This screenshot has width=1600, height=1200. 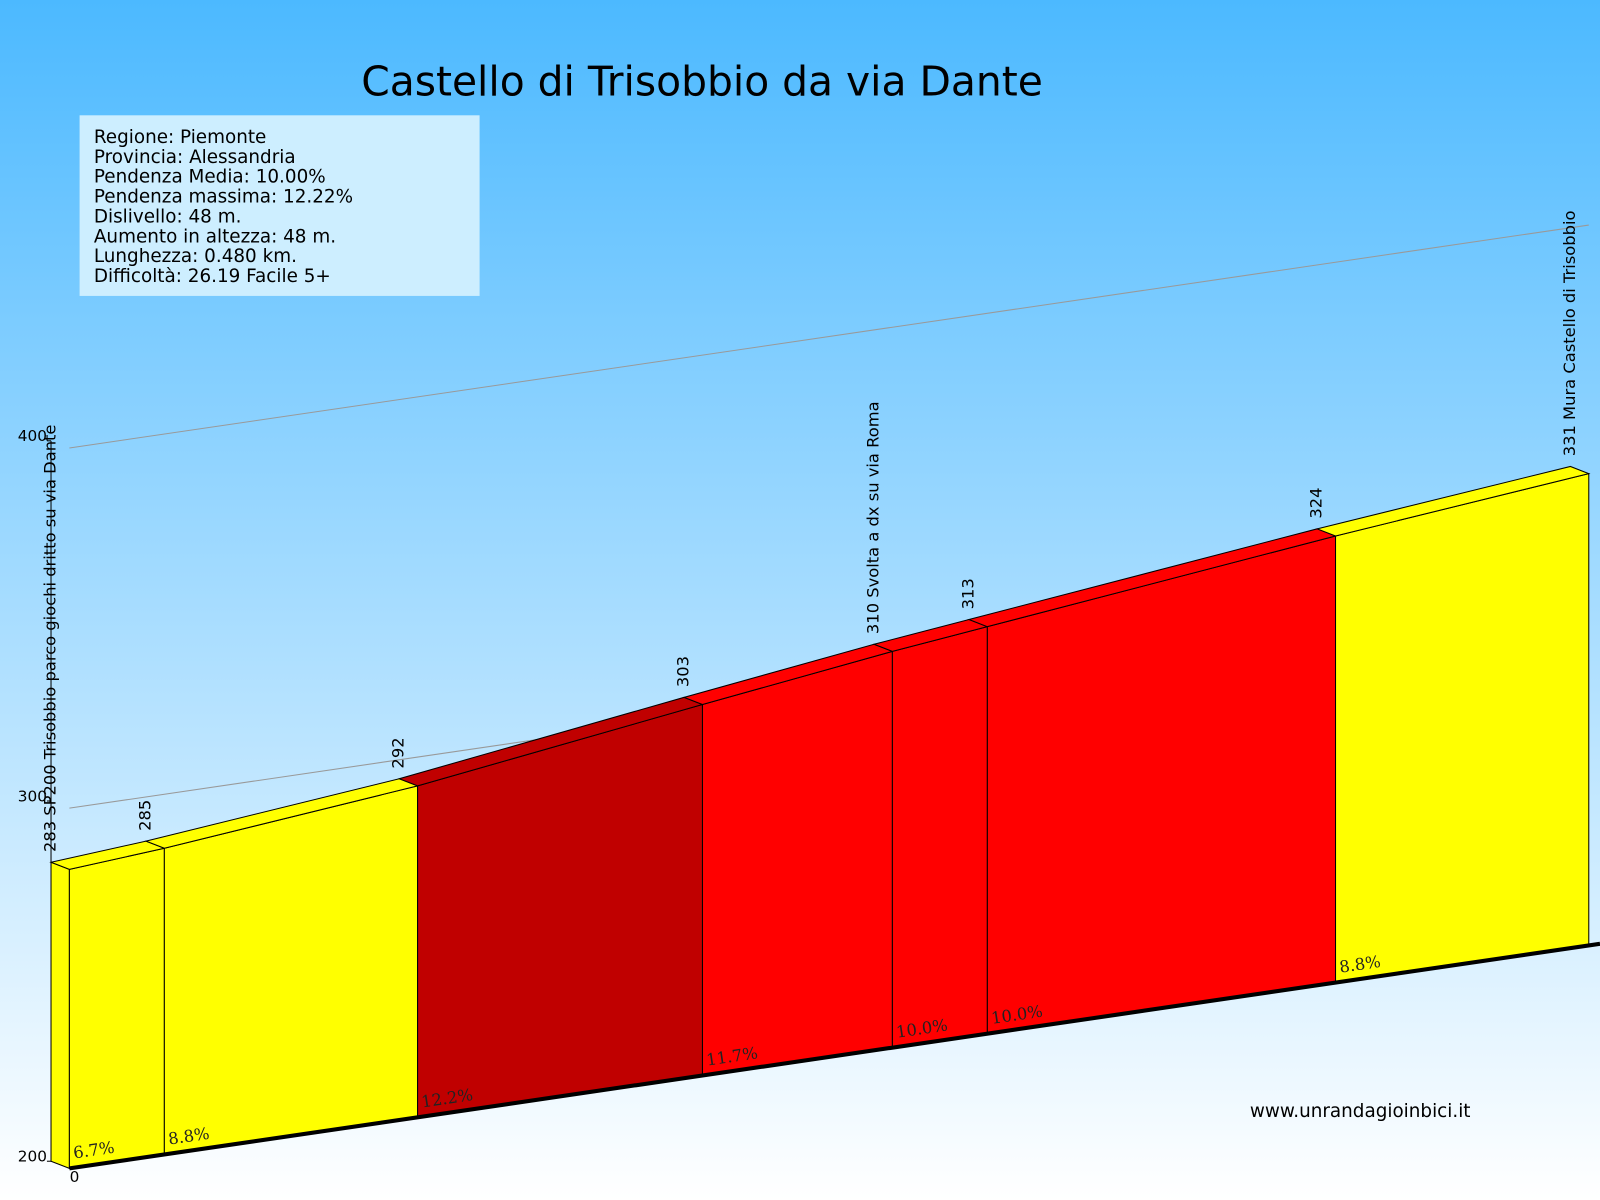 What do you see at coordinates (683, 671) in the screenshot?
I see `point-label: 303` at bounding box center [683, 671].